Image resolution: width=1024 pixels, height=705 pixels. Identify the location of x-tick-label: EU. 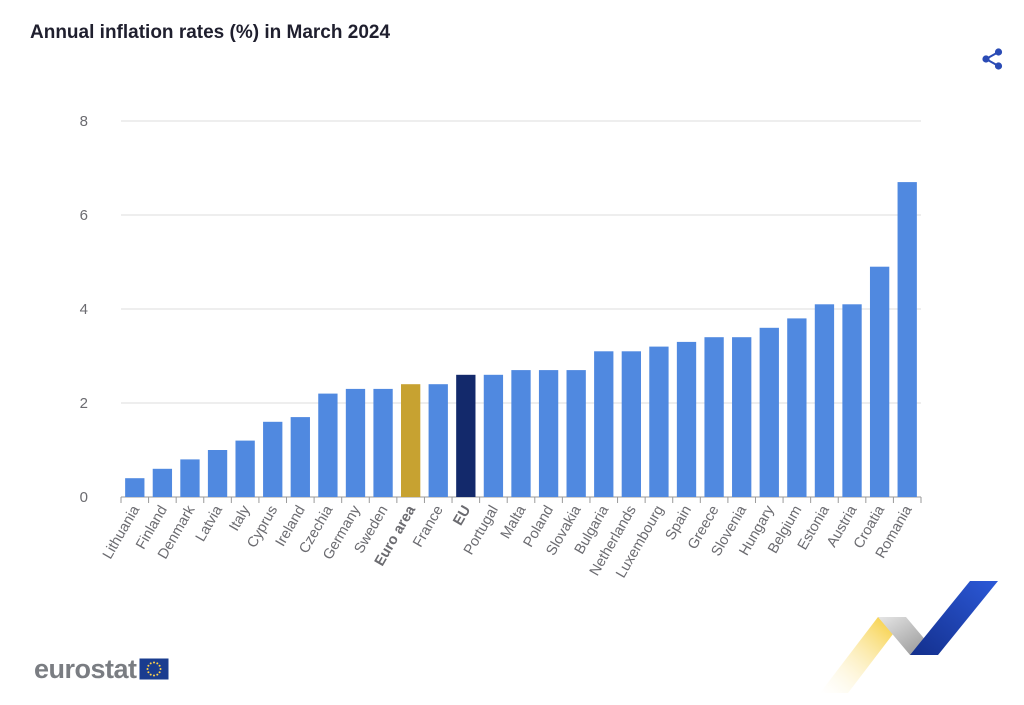
(462, 515).